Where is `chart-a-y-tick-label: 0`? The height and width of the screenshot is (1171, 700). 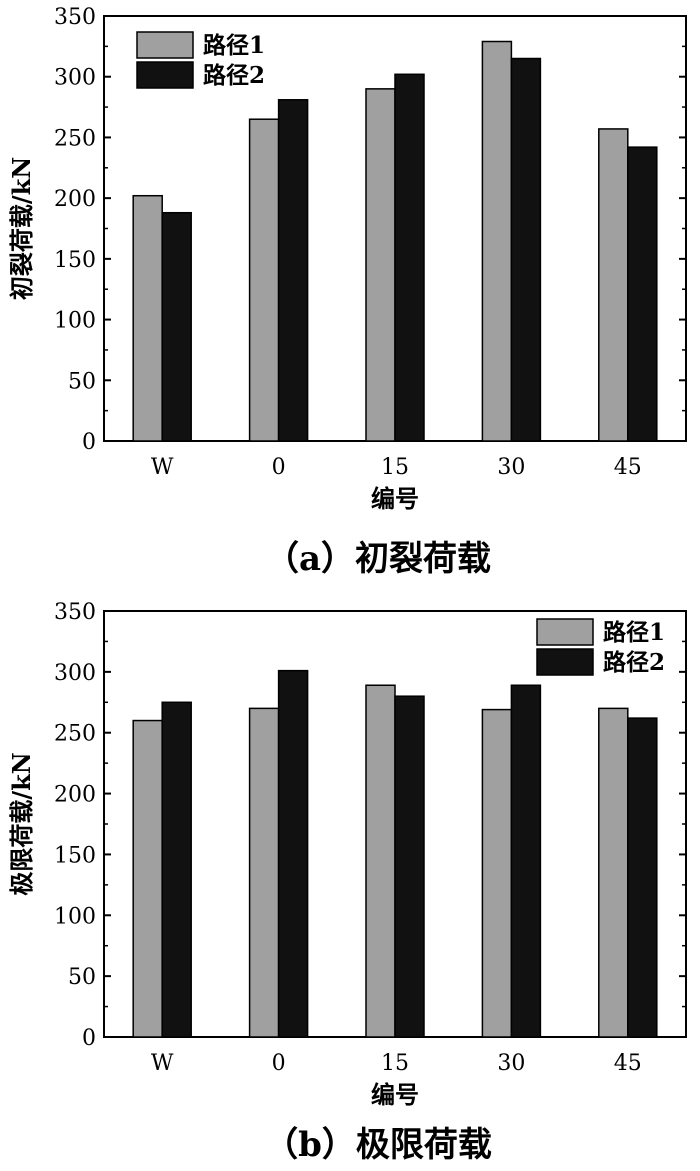
chart-a-y-tick-label: 0 is located at coordinates (89, 442).